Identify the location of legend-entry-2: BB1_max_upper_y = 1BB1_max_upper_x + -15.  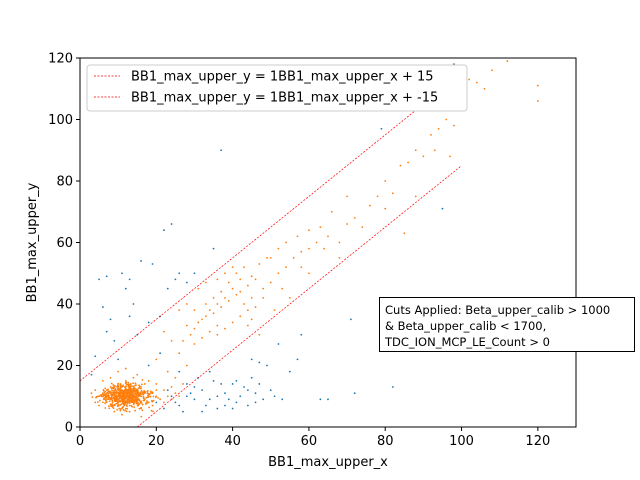
(284, 98).